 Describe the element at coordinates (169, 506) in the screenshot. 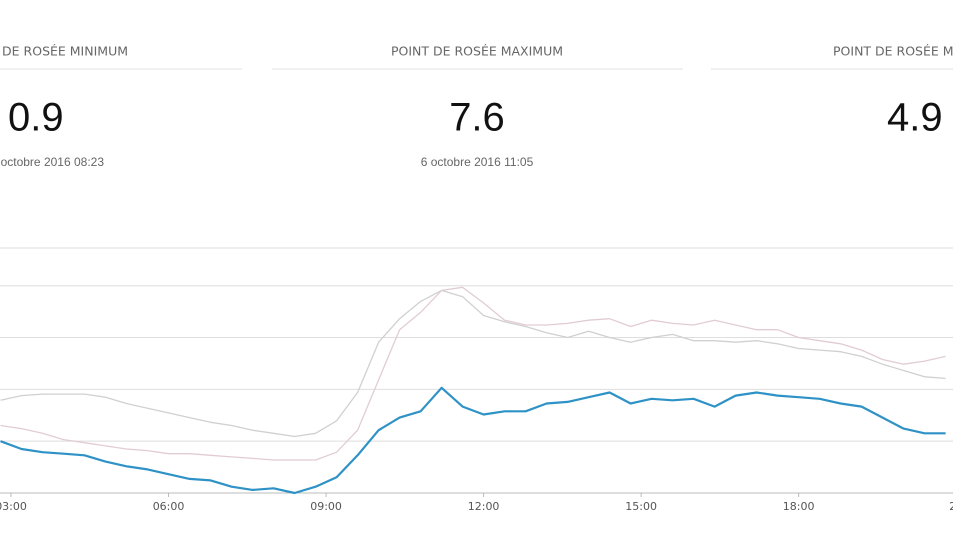

I see `x-tick-label: 06:00` at that location.